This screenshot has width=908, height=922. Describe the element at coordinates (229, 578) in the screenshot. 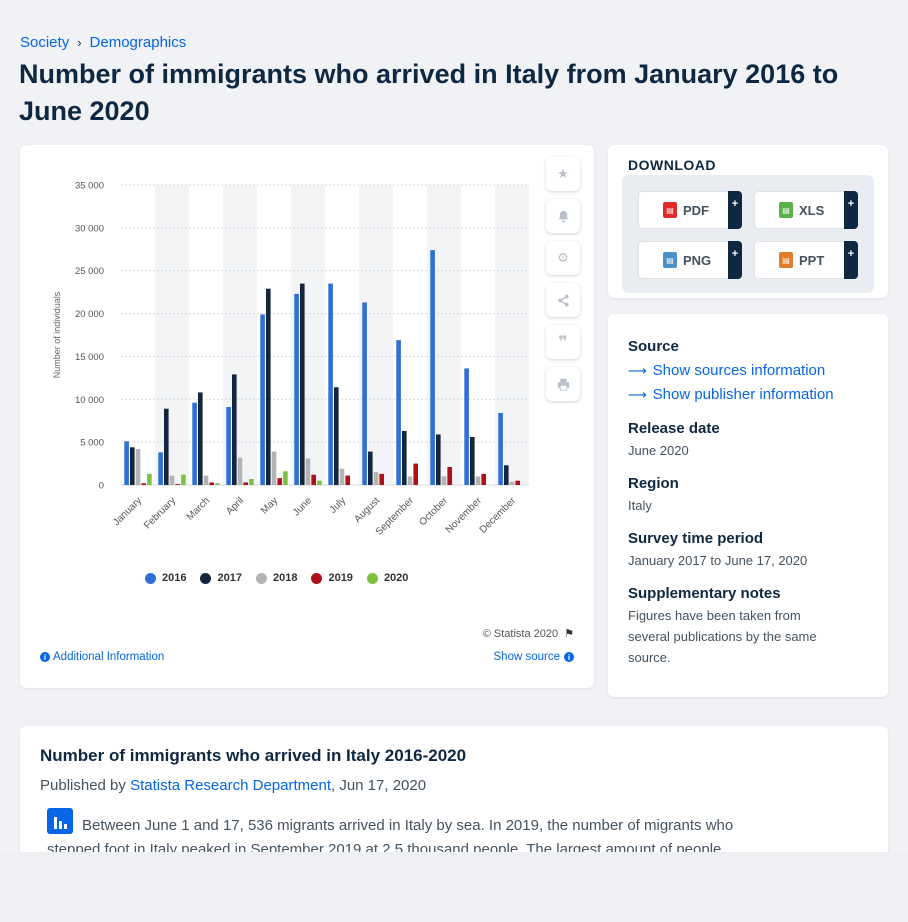

I see `legend-label: 2017` at that location.